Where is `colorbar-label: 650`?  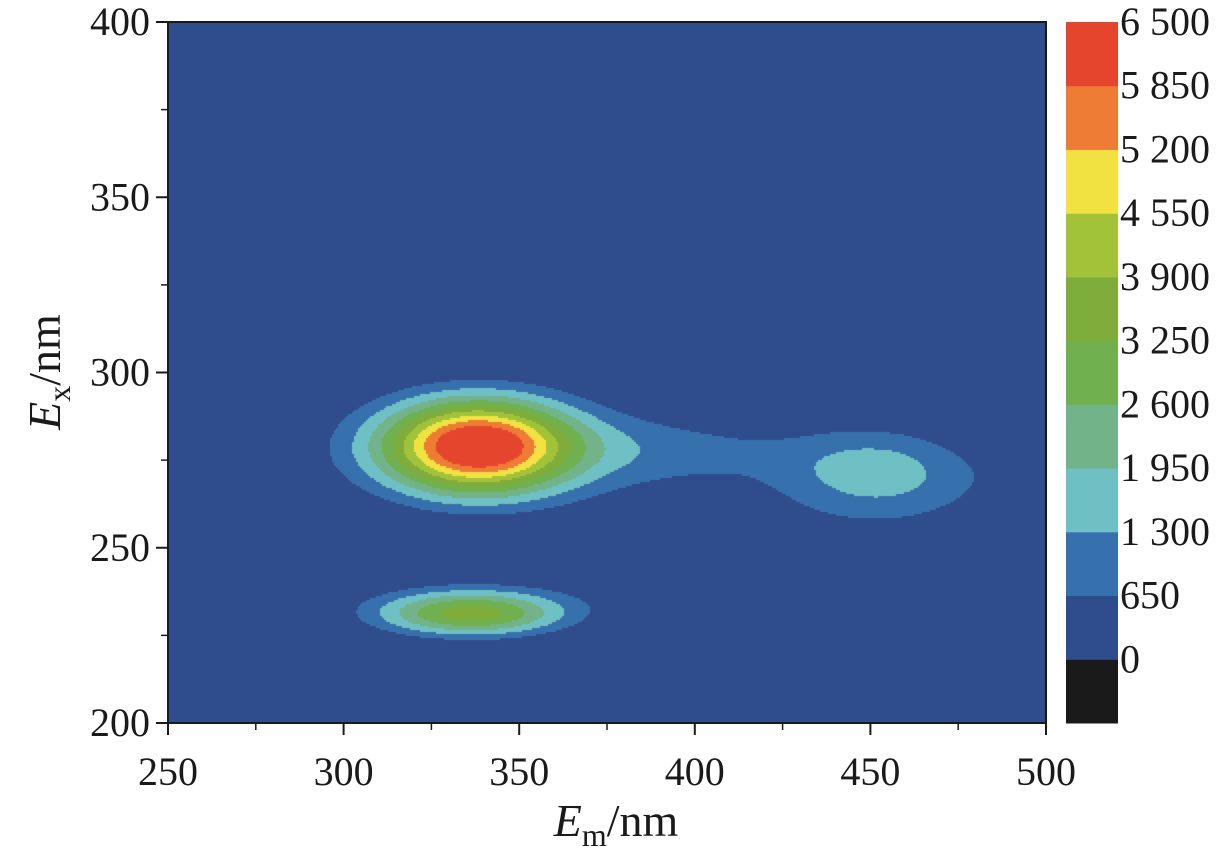
colorbar-label: 650 is located at coordinates (1150, 595).